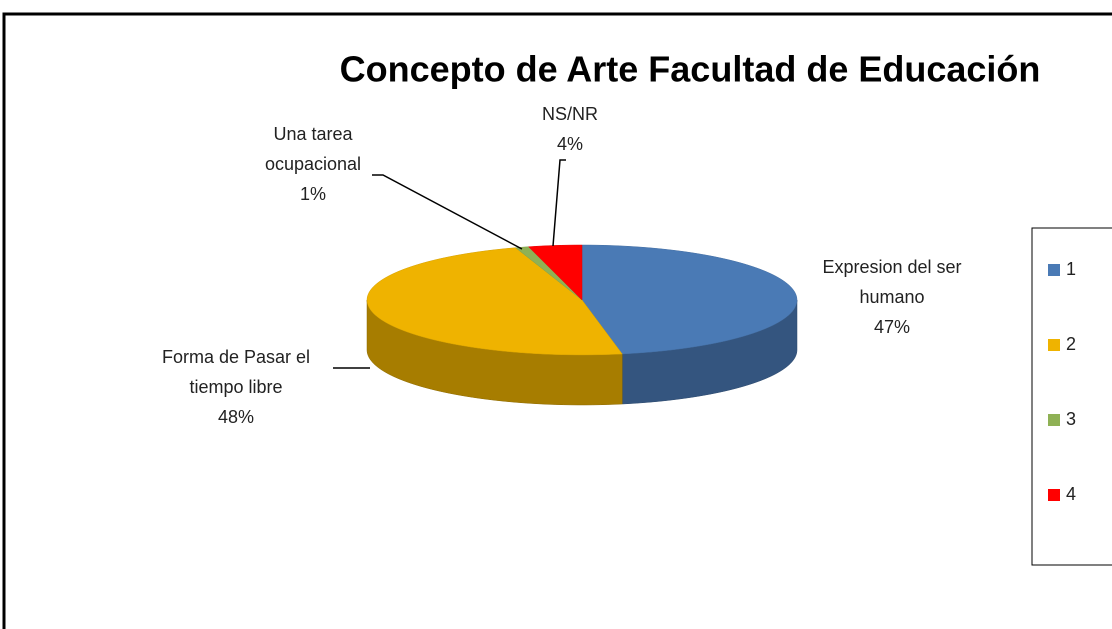  Describe the element at coordinates (690, 69) in the screenshot. I see `chart-title: Concepto de Arte Facultad de Educación` at that location.